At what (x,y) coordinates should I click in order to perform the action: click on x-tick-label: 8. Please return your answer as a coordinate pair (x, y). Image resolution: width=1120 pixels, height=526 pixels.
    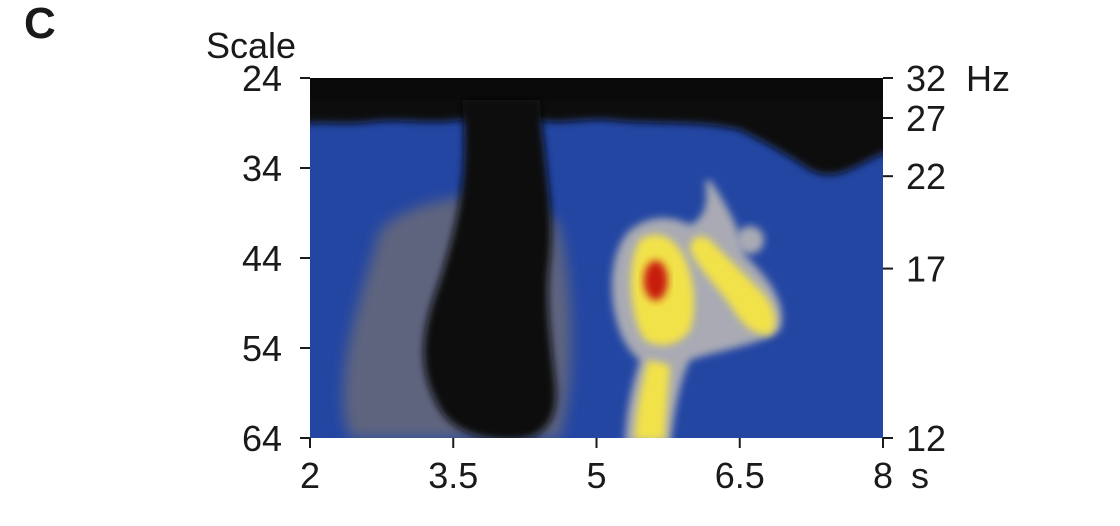
    Looking at the image, I should click on (883, 475).